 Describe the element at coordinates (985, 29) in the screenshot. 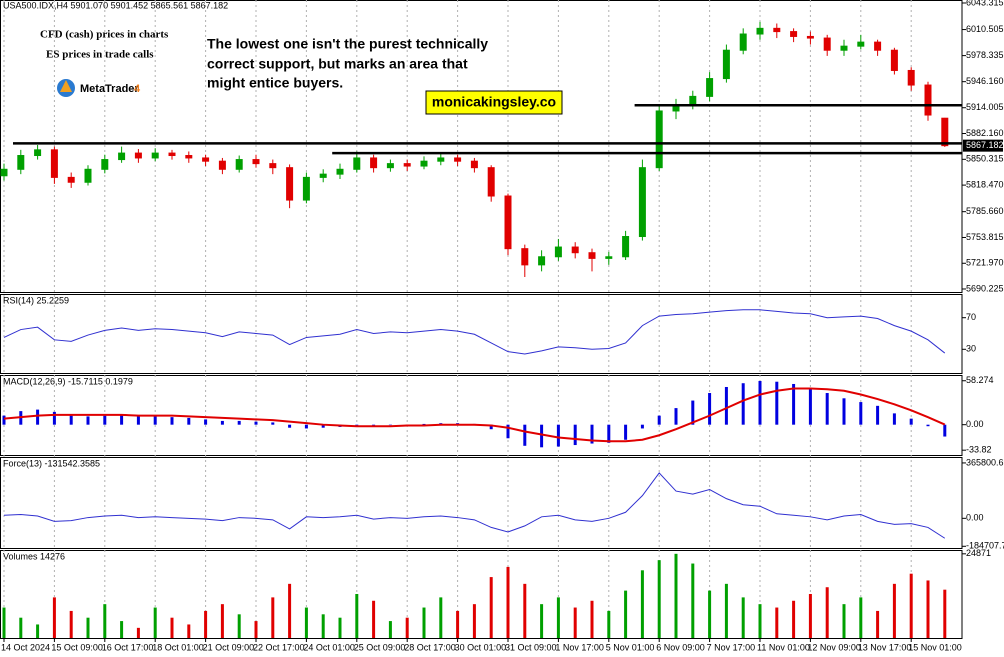

I see `y-tick-label: 6010.505` at that location.